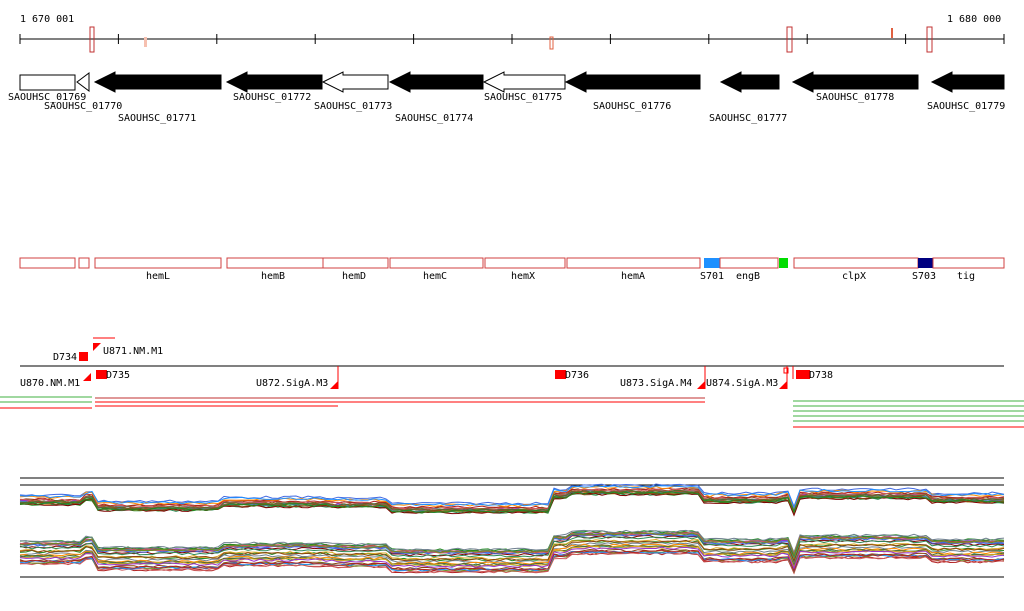  Describe the element at coordinates (275, 263) in the screenshot. I see `gene-box-hemB` at that location.